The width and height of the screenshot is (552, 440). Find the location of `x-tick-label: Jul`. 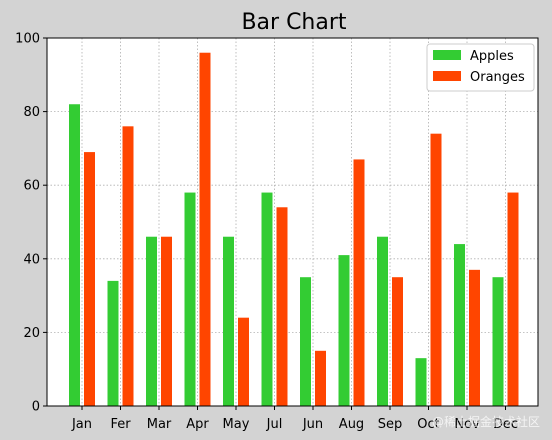

x-tick-label: Jul is located at coordinates (274, 424).